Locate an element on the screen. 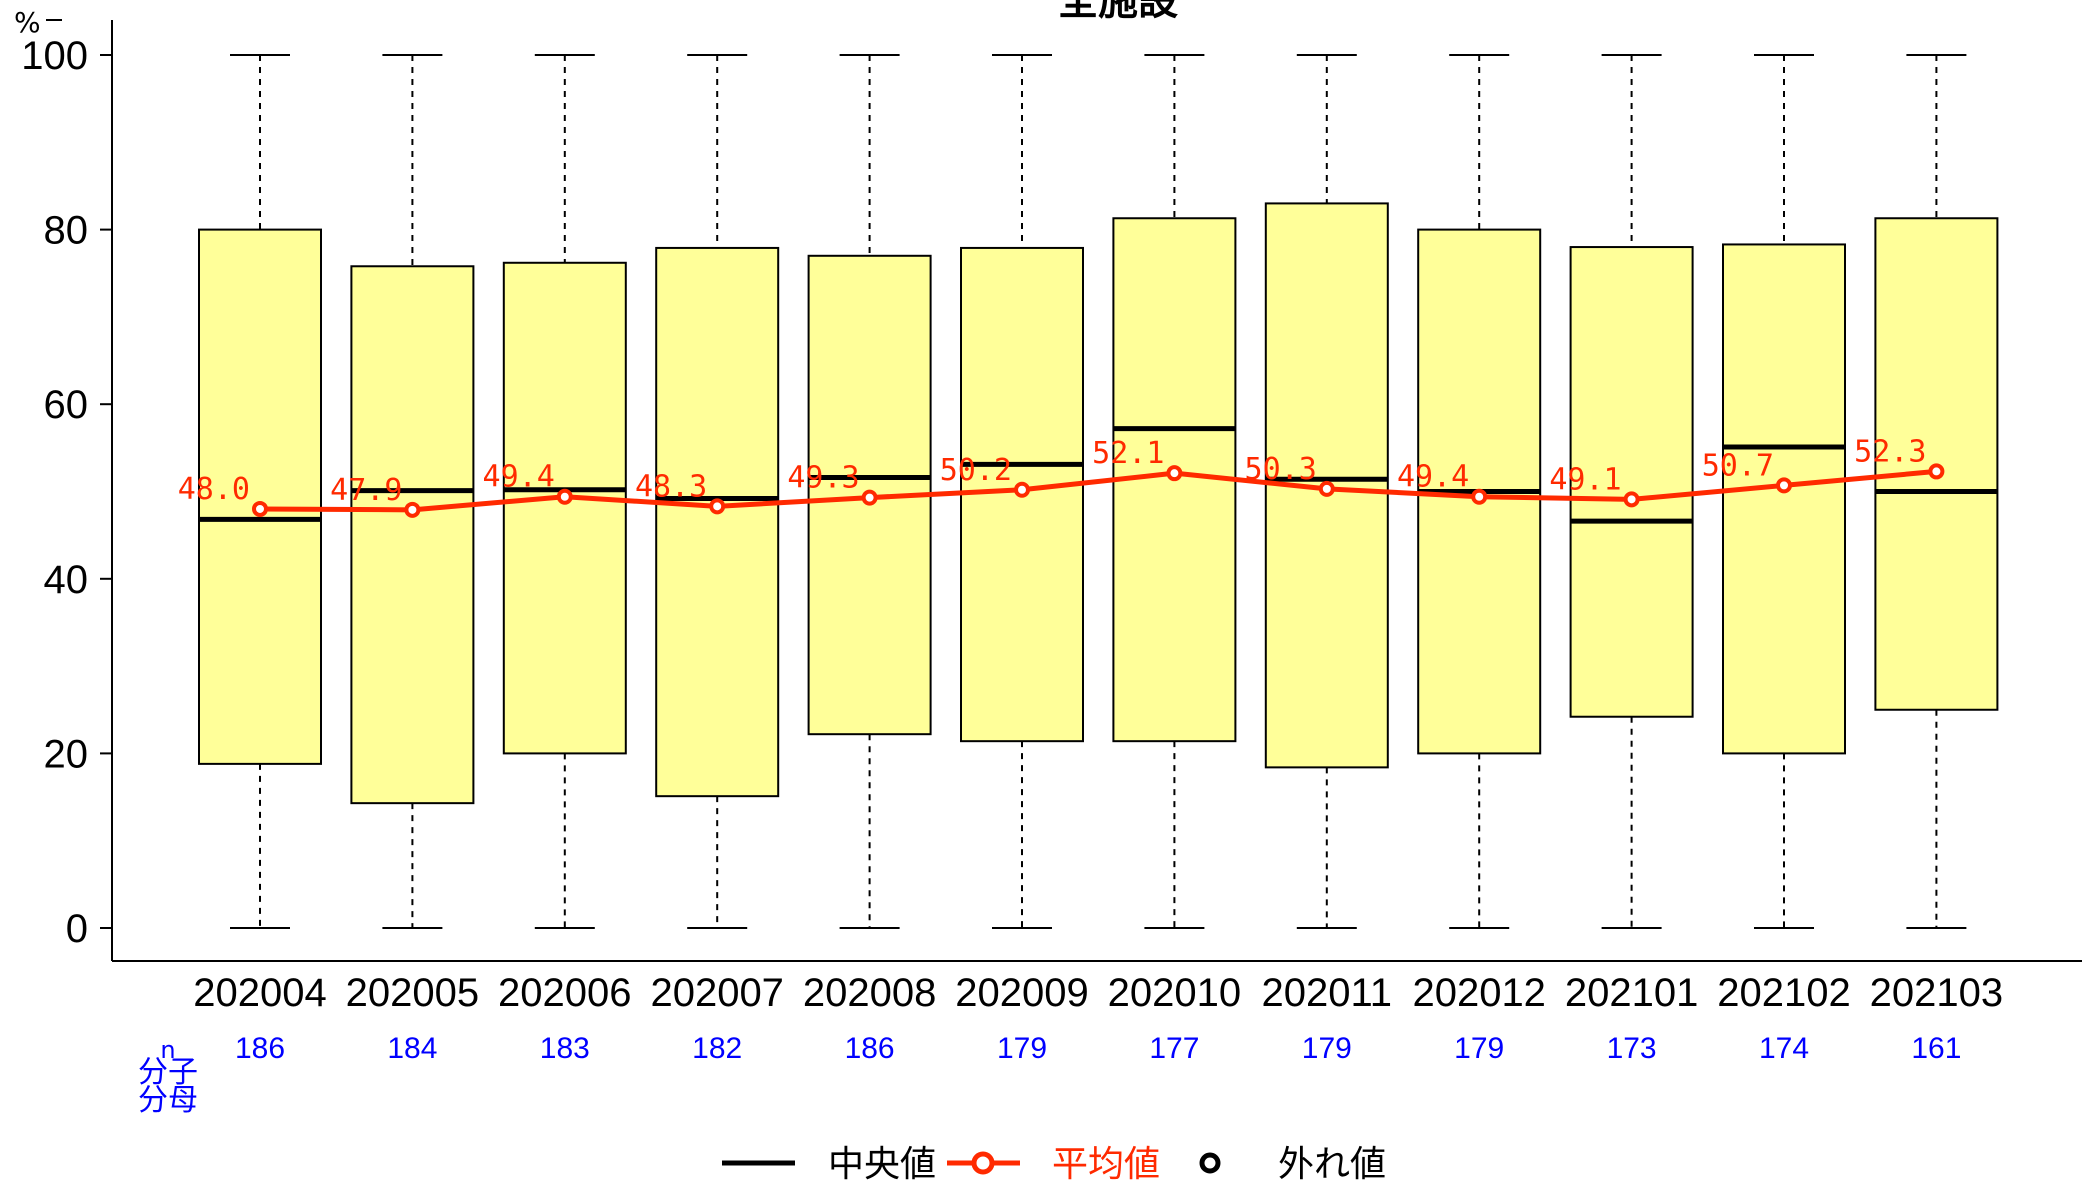  x-tick-label: 202005 is located at coordinates (412, 993).